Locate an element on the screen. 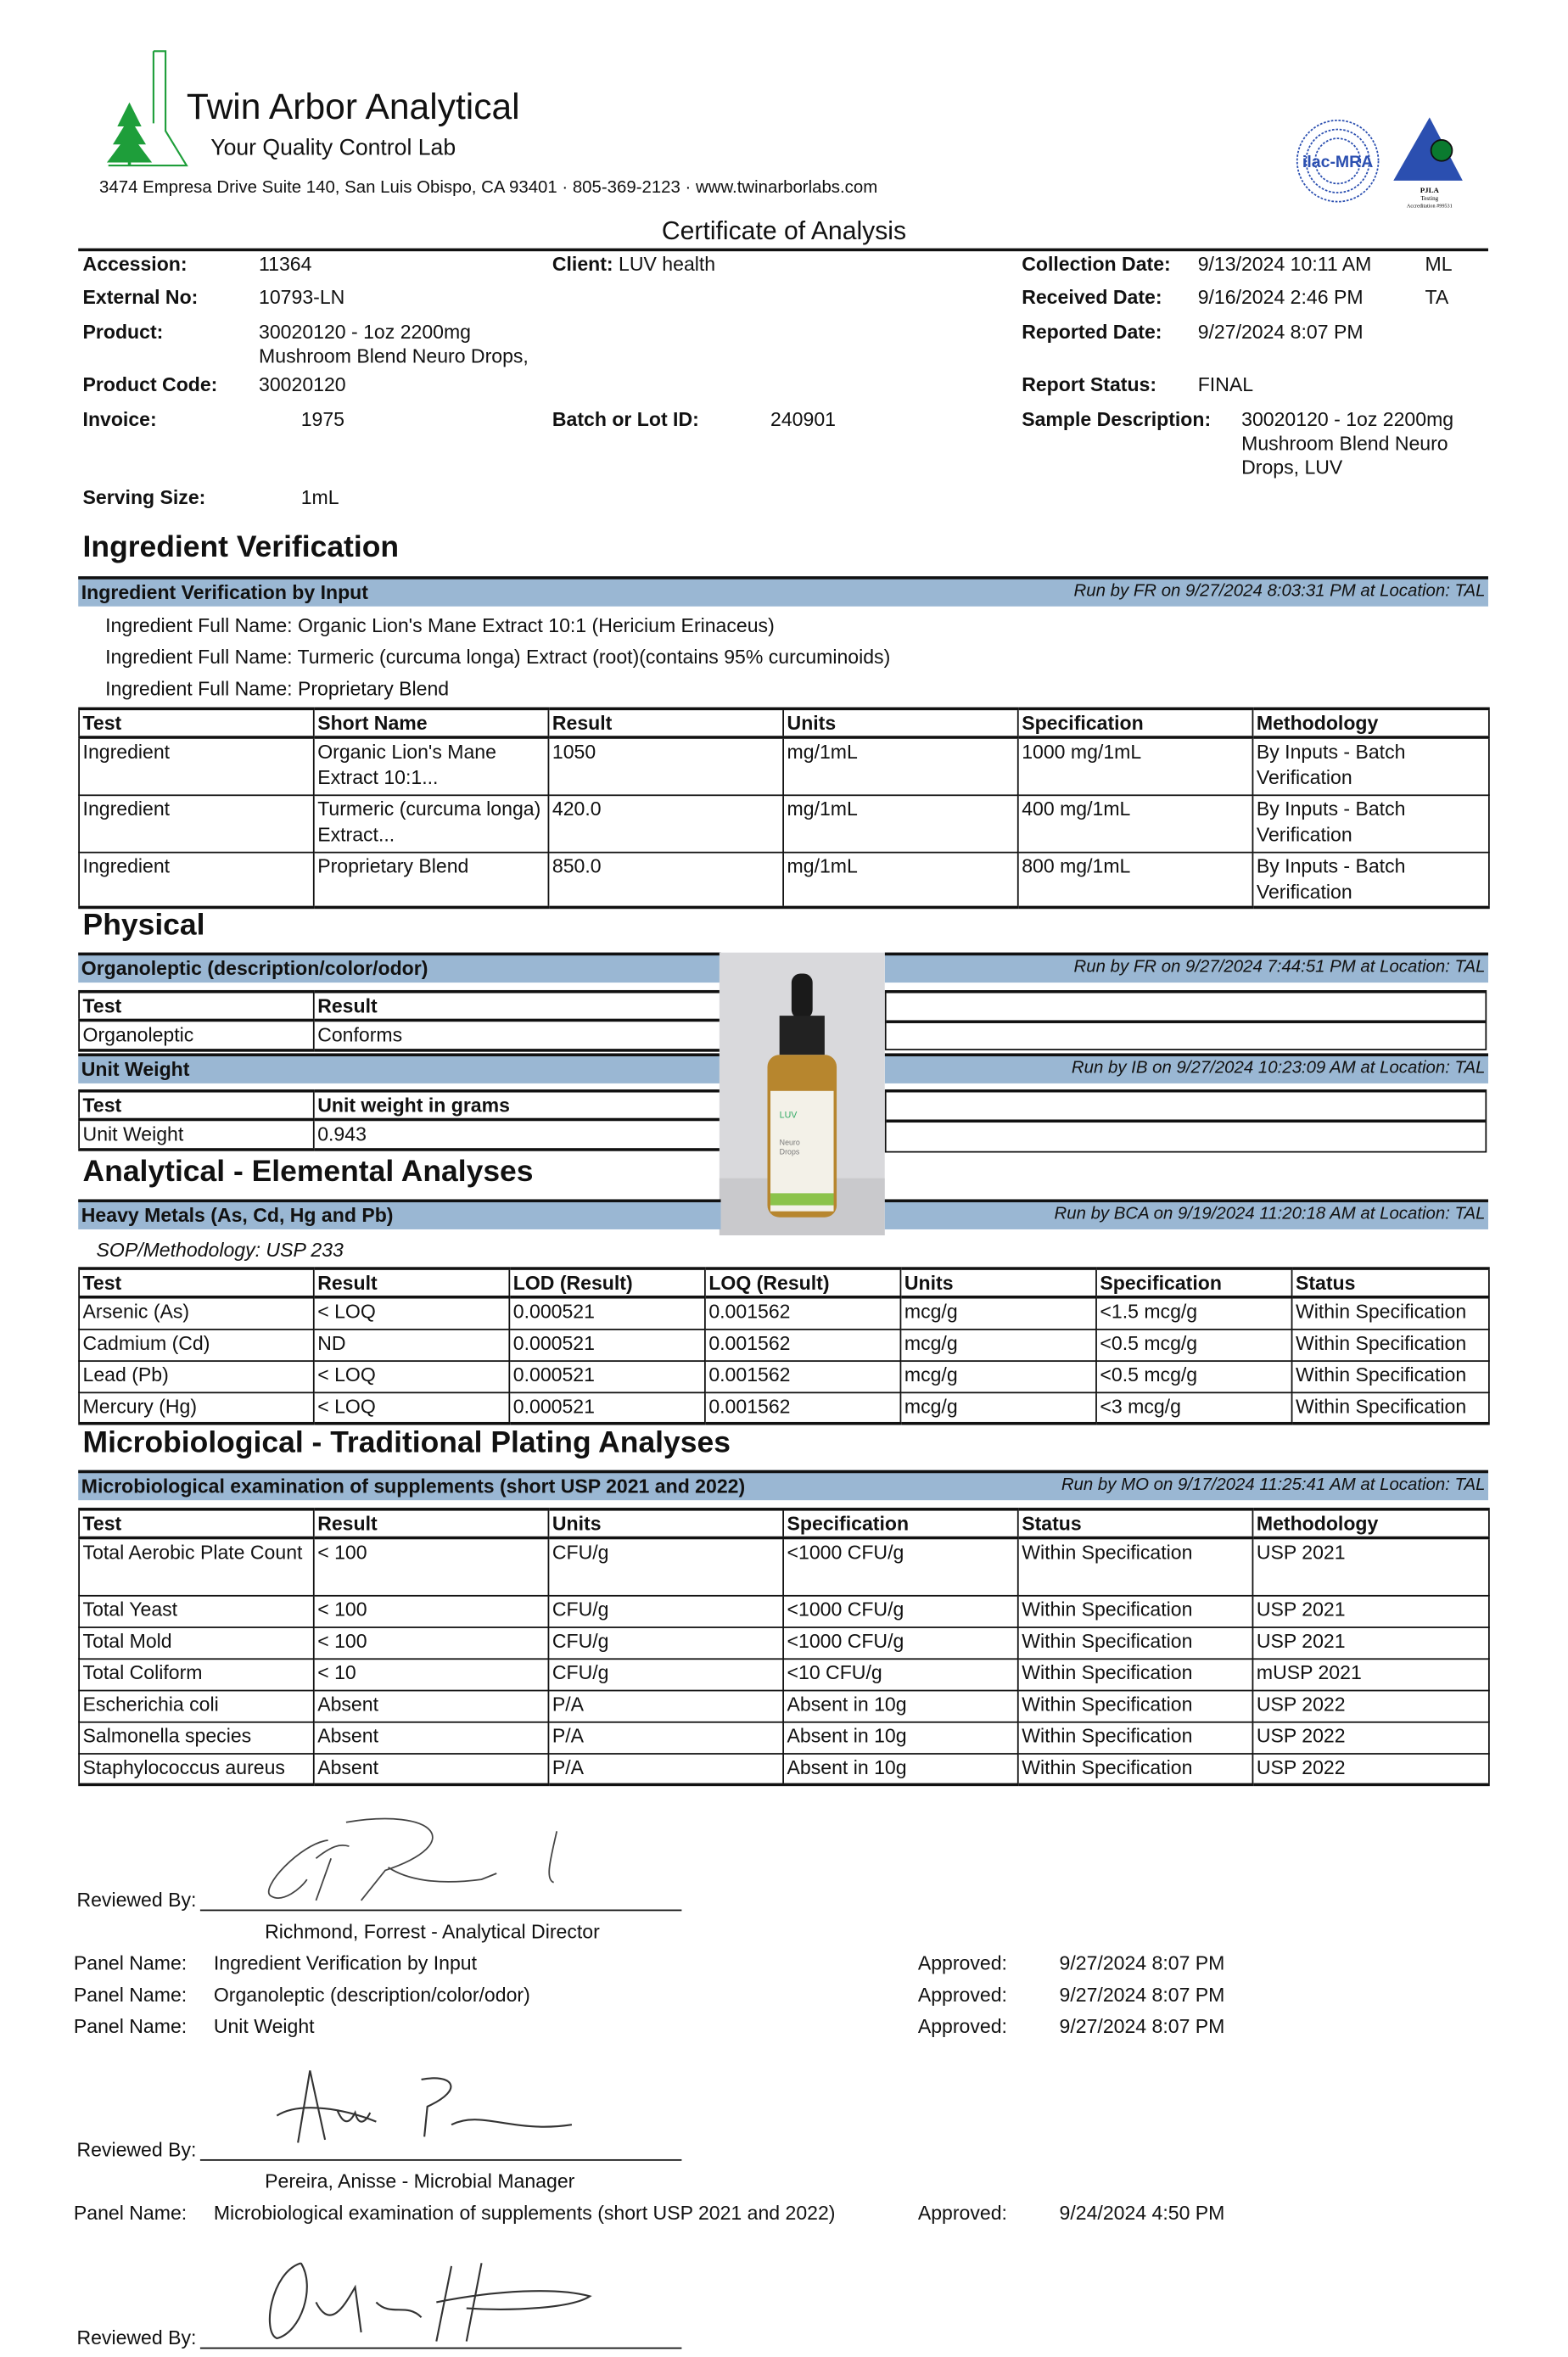 The height and width of the screenshot is (2357, 1568). product-code-value: 30020120 is located at coordinates (303, 384).